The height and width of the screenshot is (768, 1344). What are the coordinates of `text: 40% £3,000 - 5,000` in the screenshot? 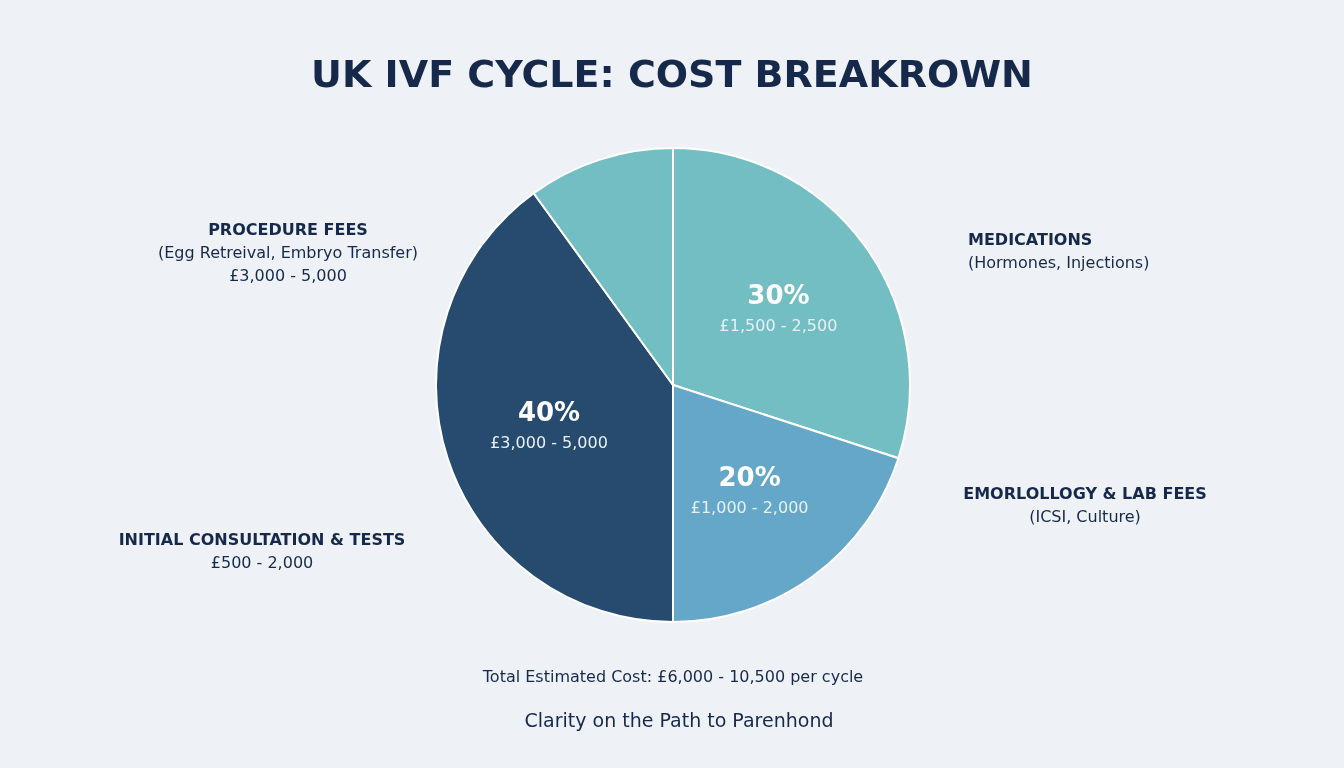 It's located at (549, 425).